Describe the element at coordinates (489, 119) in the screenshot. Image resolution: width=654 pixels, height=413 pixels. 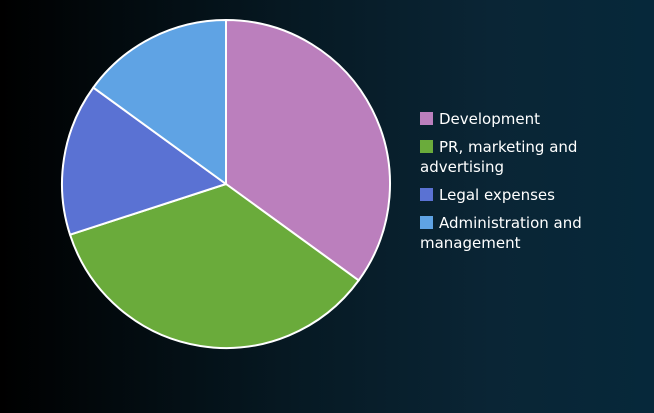
I see `legend-label-development: Development` at that location.